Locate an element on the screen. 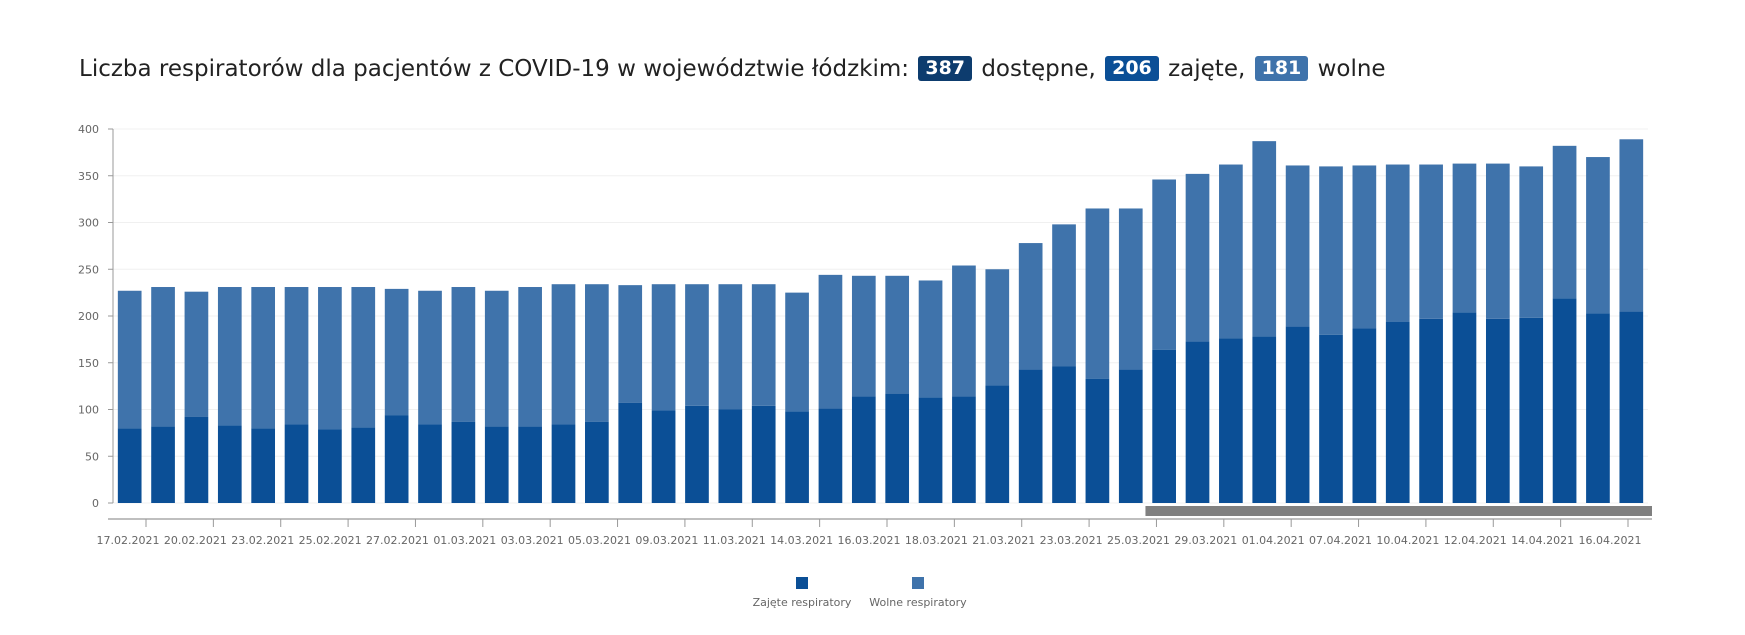 Image resolution: width=1745 pixels, height=635 pixels. y-tick-label: 350 is located at coordinates (88, 176).